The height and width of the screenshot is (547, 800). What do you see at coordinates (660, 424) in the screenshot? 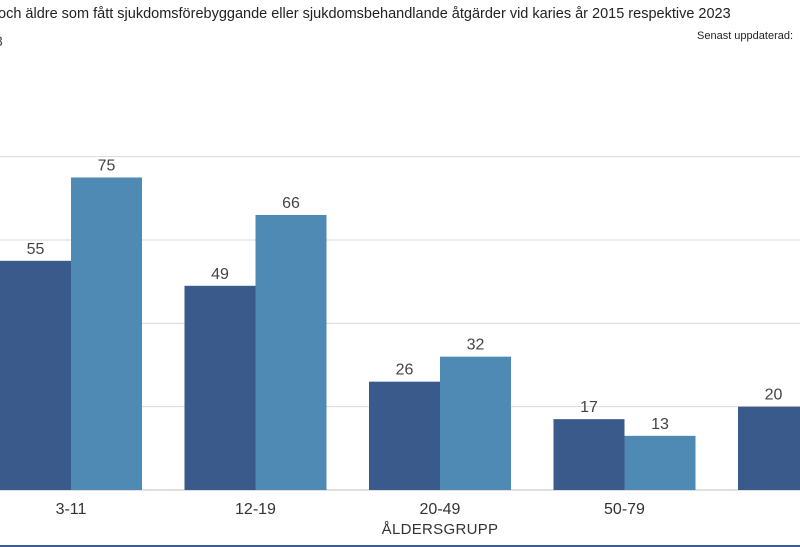
I see `data-label: 13` at bounding box center [660, 424].